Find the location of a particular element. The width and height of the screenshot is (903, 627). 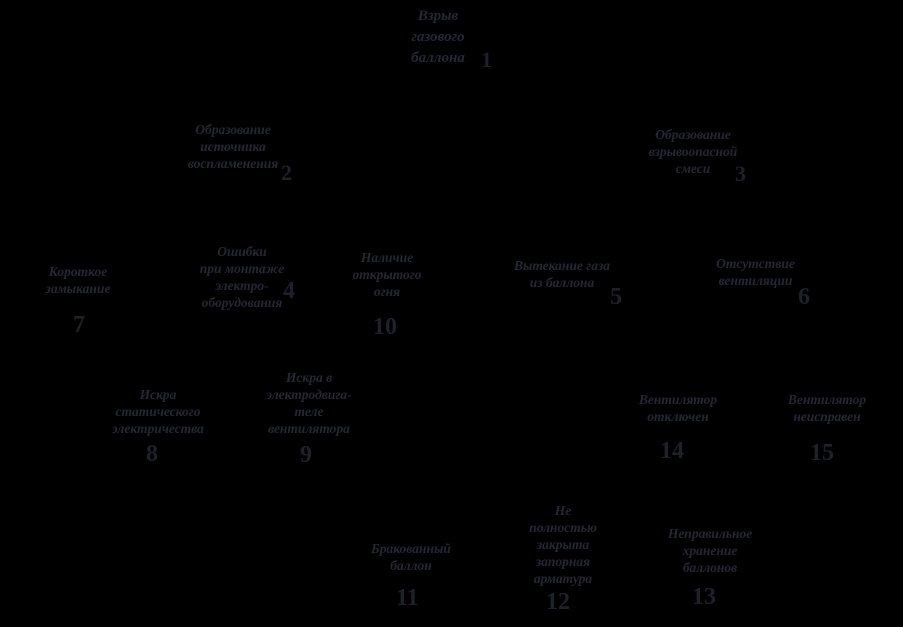

fault-node-2-ignition-source: Образование источника воспламенения 2 is located at coordinates (233, 153).